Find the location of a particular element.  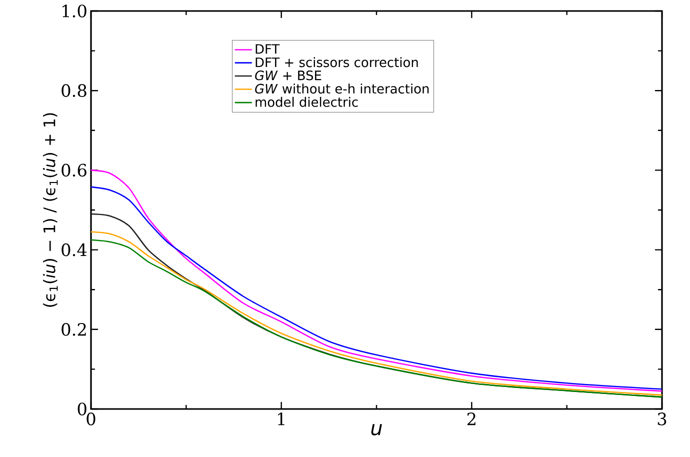

x-tick-label: 2 is located at coordinates (471, 419).